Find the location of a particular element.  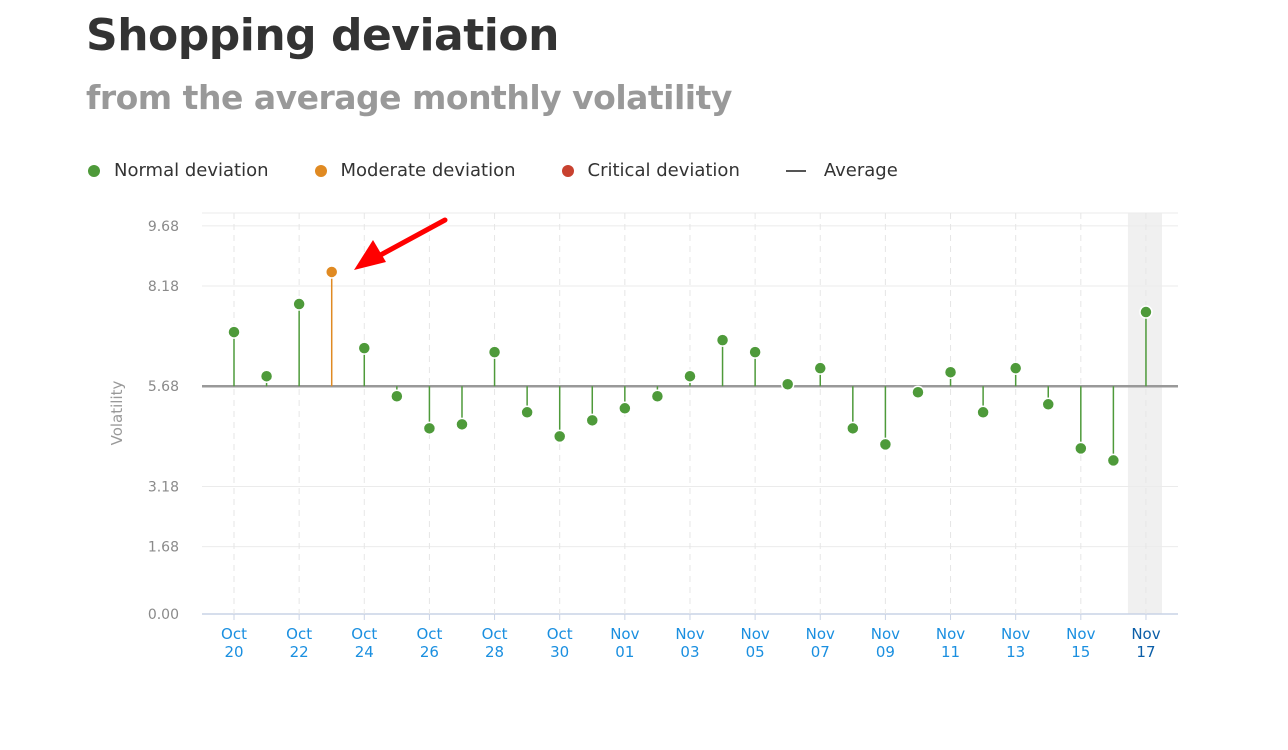

legend-label: Average is located at coordinates (860, 170).